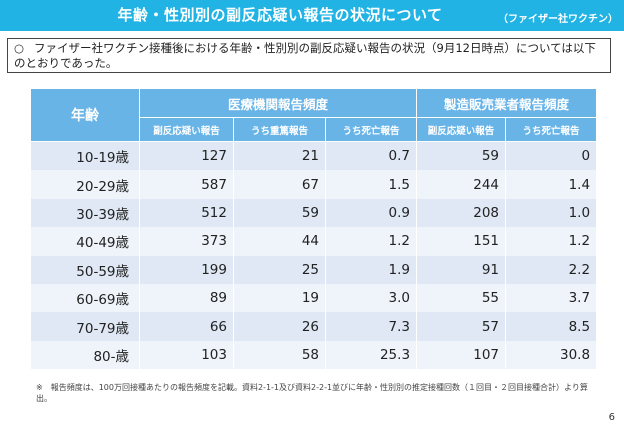 The image size is (624, 431). I want to click on table-row: 20-29歳 587 67 1.5 244 1.4, so click(314, 184).